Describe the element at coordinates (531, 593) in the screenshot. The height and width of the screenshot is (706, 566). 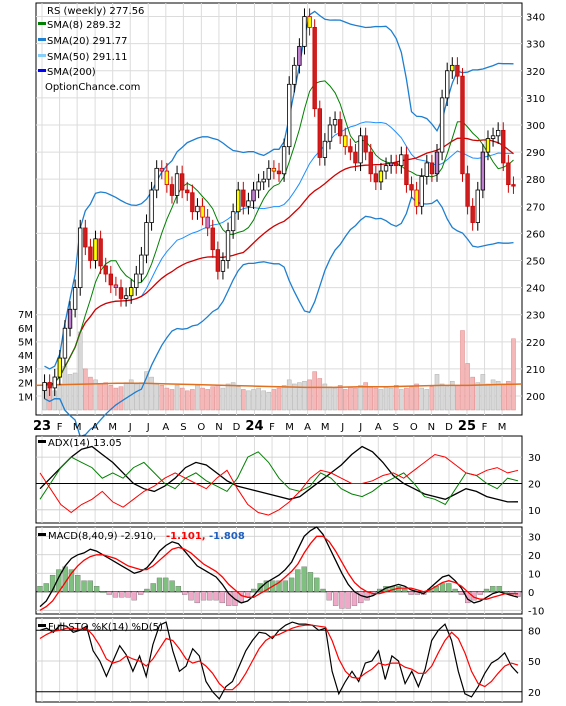
I see `macd-tick-label: 0` at that location.